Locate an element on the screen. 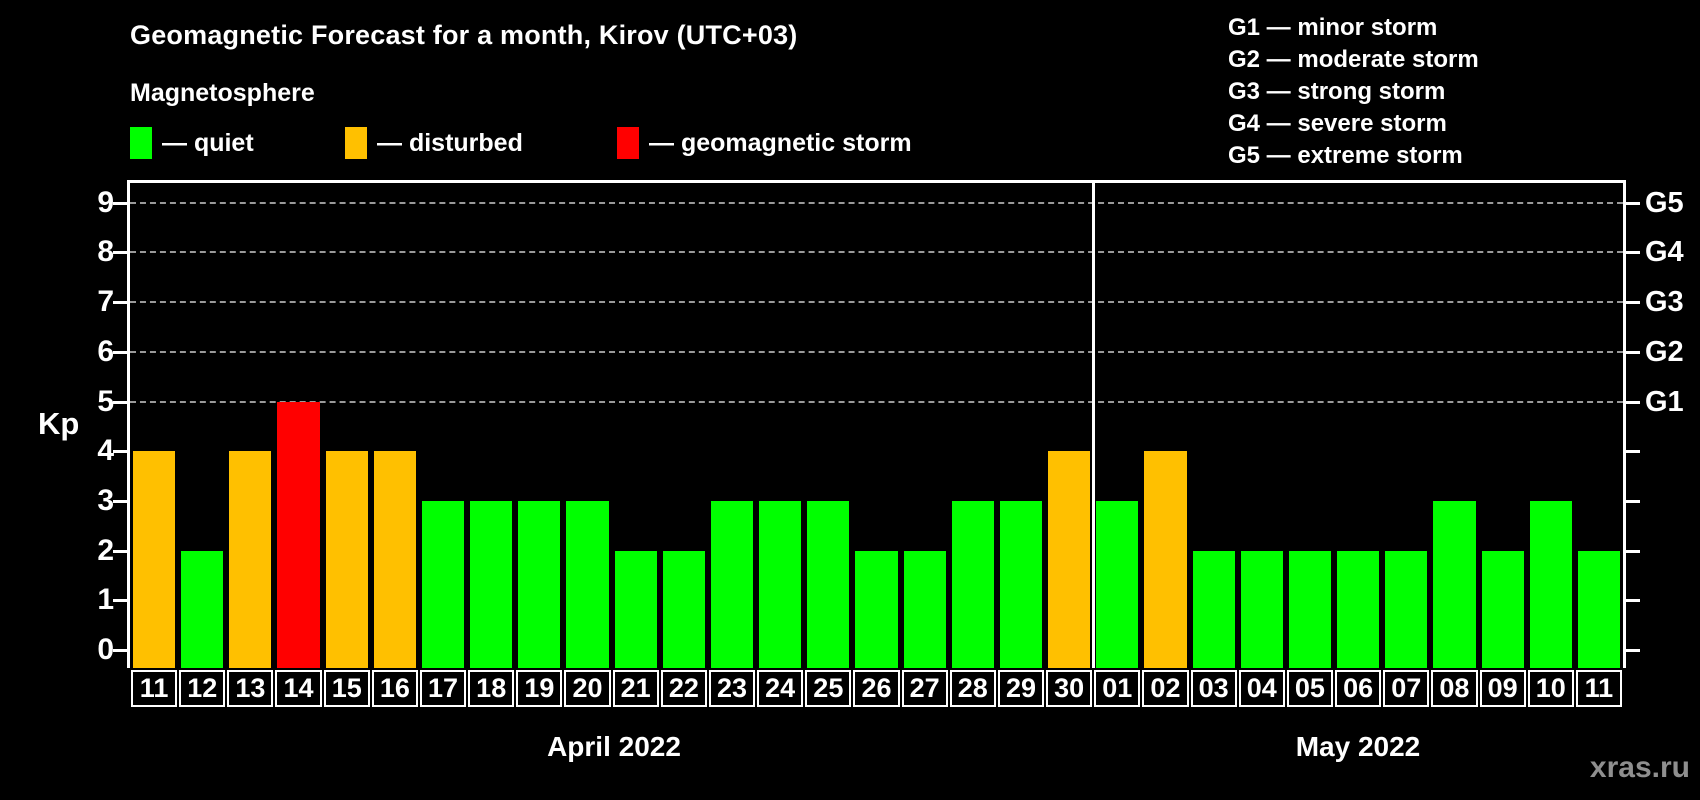 The width and height of the screenshot is (1700, 800). magnetosphere-label: Magnetosphere is located at coordinates (222, 93).